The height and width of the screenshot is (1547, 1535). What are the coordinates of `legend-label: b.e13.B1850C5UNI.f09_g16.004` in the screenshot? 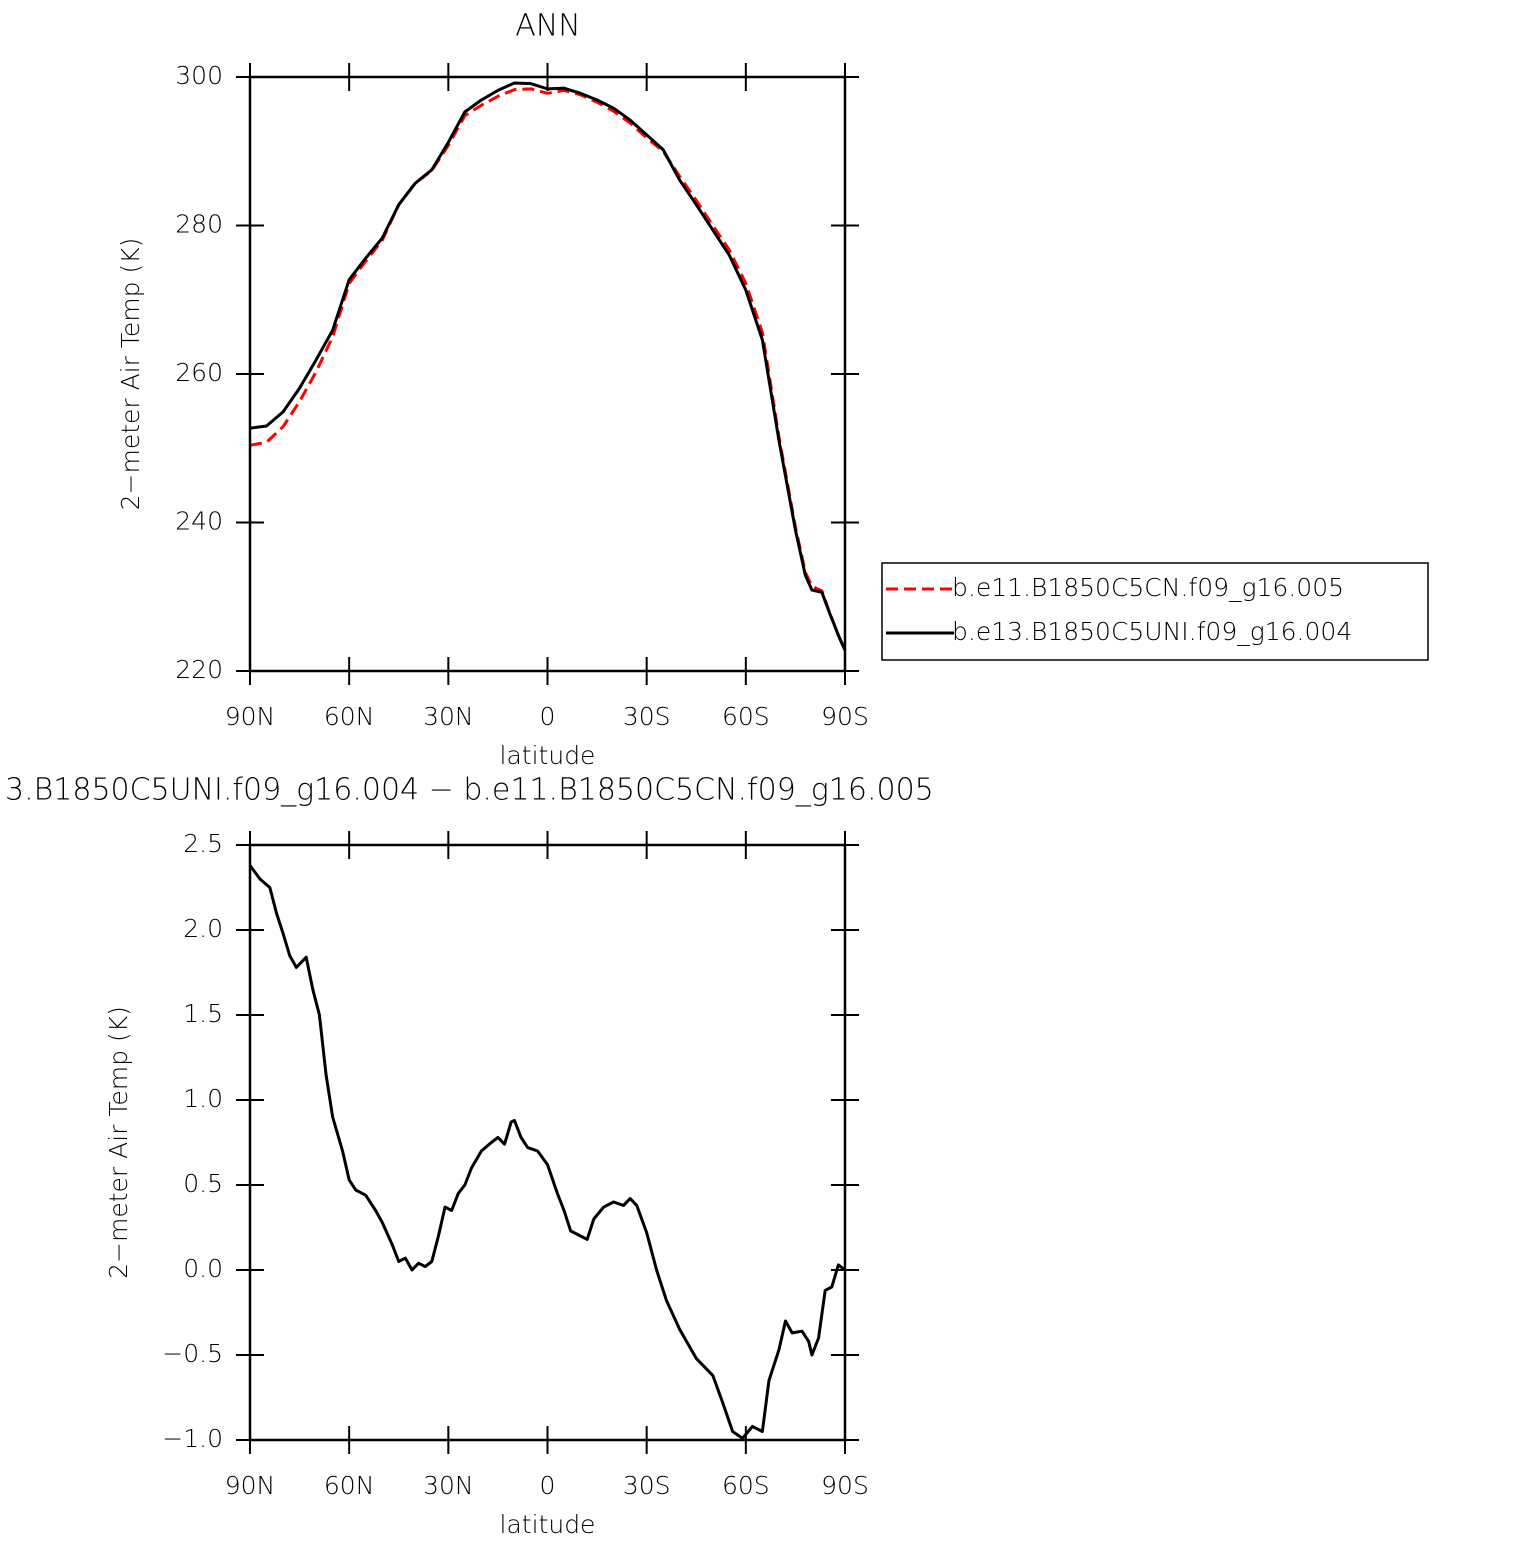 It's located at (1152, 631).